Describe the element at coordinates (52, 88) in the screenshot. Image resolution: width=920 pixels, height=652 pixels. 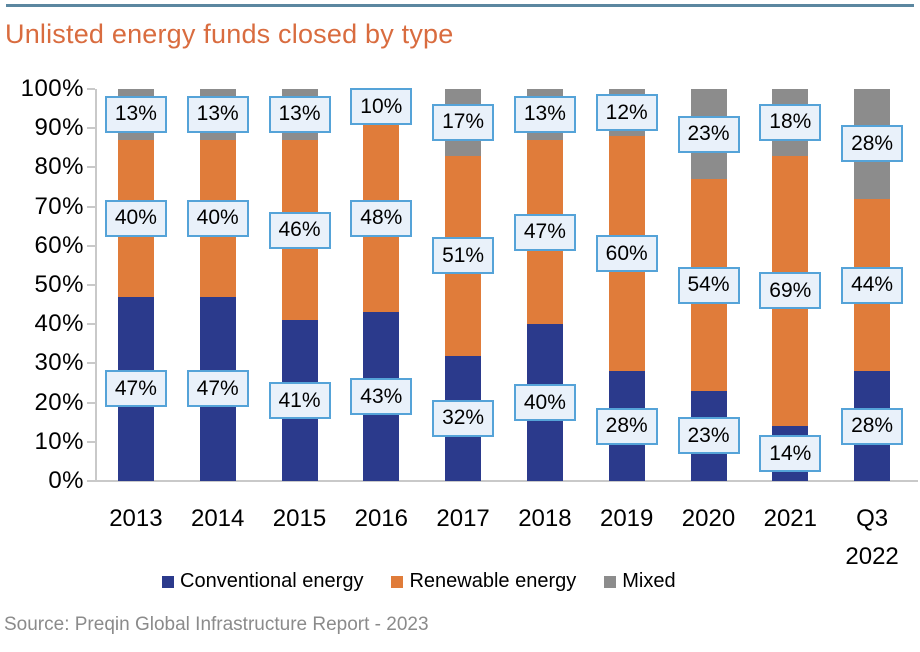
I see `y-axis-tick-label: 100%` at that location.